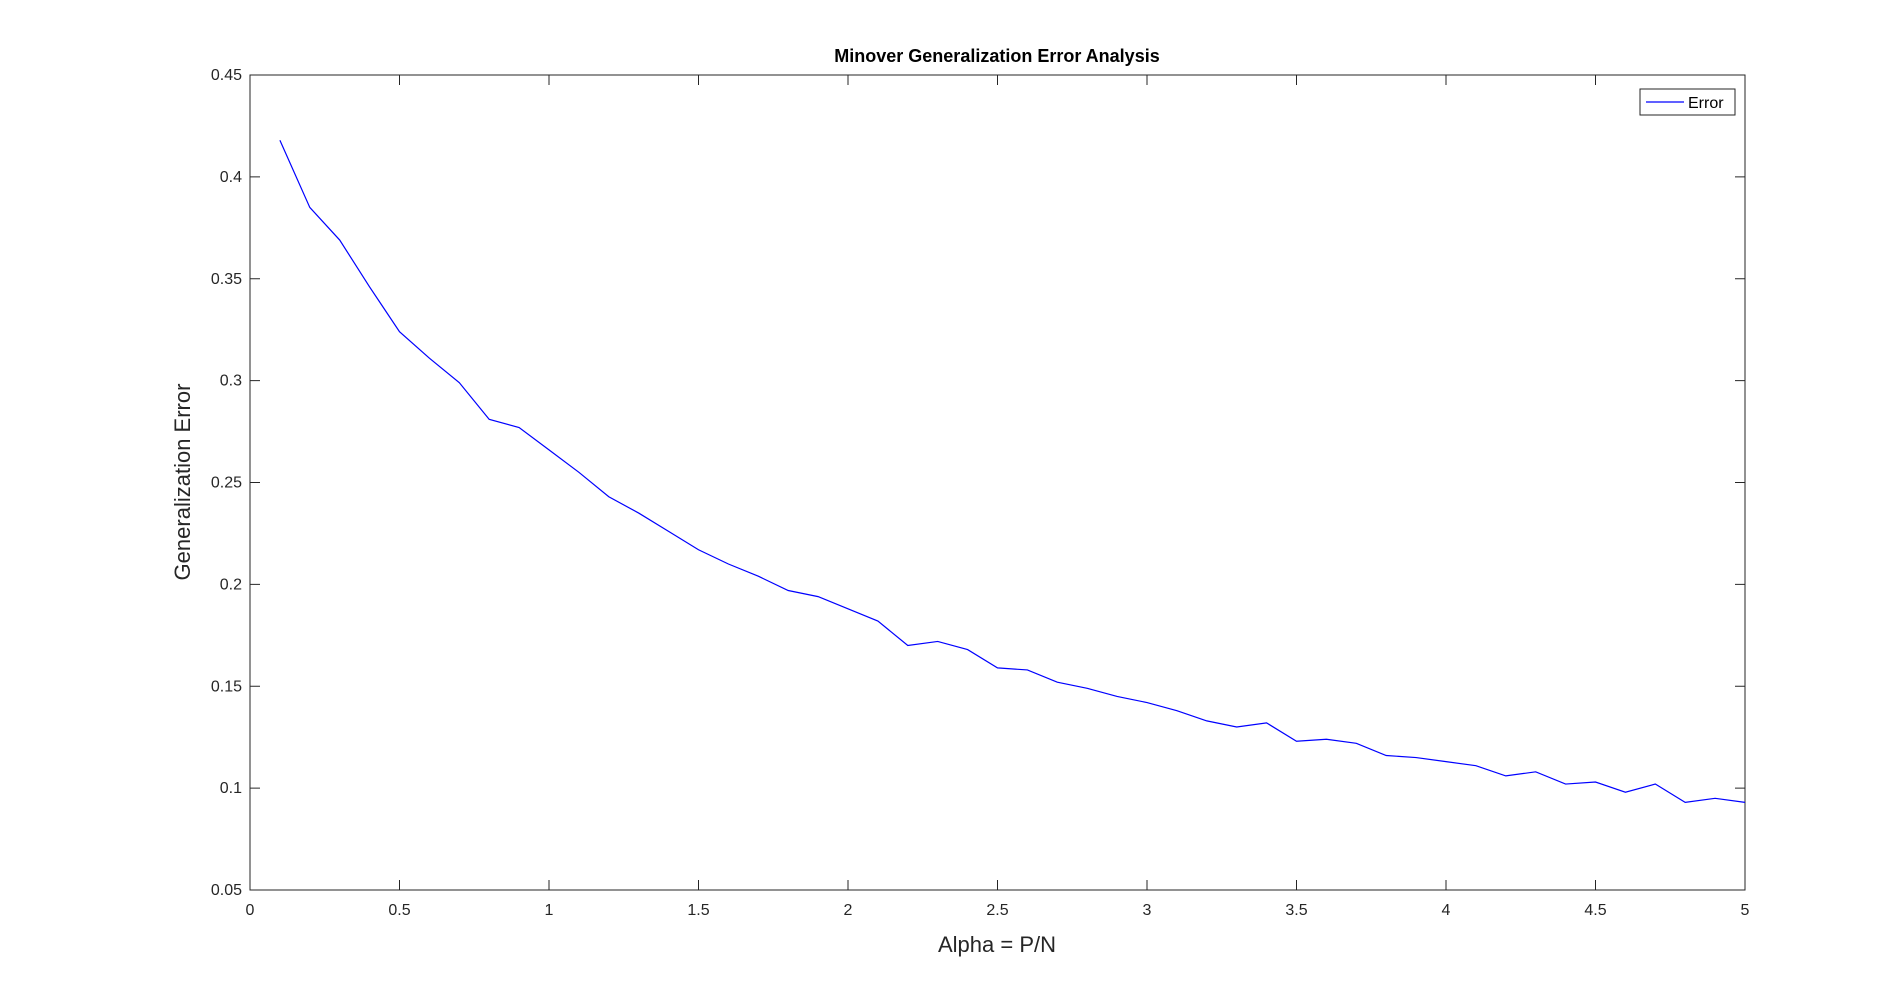 Image resolution: width=1904 pixels, height=987 pixels. What do you see at coordinates (250, 910) in the screenshot?
I see `x-tick-label: 0` at bounding box center [250, 910].